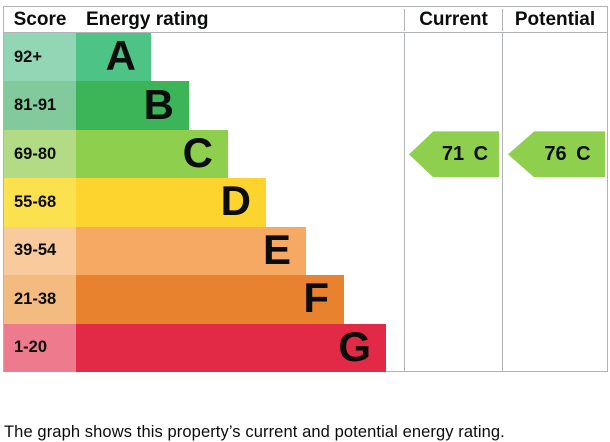 Image resolution: width=610 pixels, height=442 pixels. What do you see at coordinates (40, 57) in the screenshot?
I see `band-a-score: 92+` at bounding box center [40, 57].